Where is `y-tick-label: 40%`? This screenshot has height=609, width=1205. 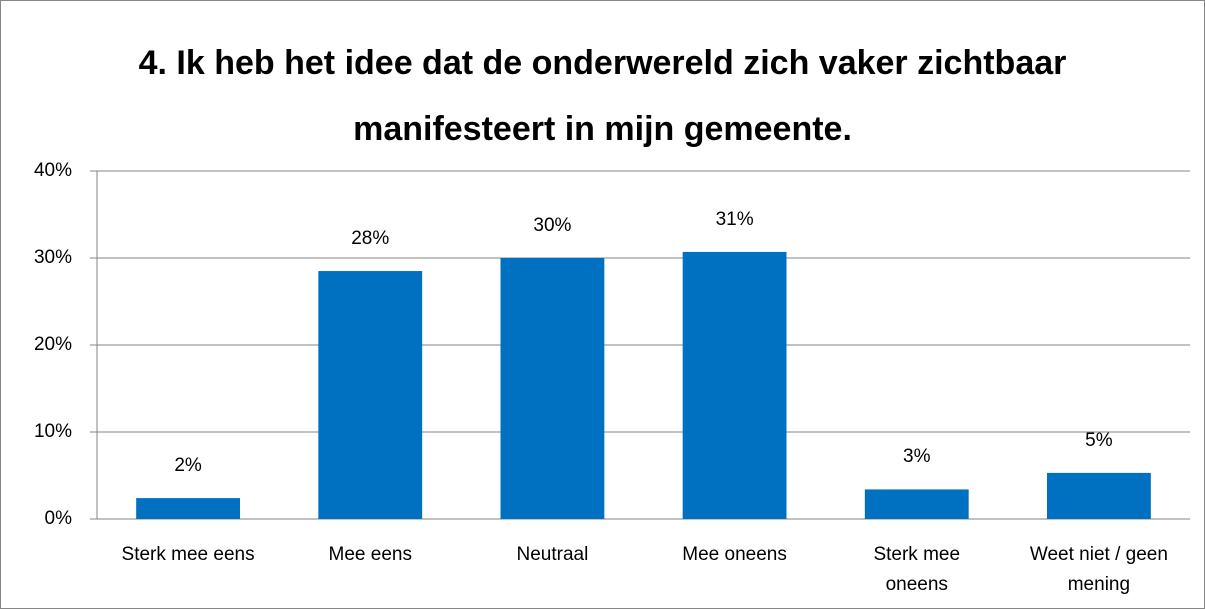 y-tick-label: 40% is located at coordinates (52, 170).